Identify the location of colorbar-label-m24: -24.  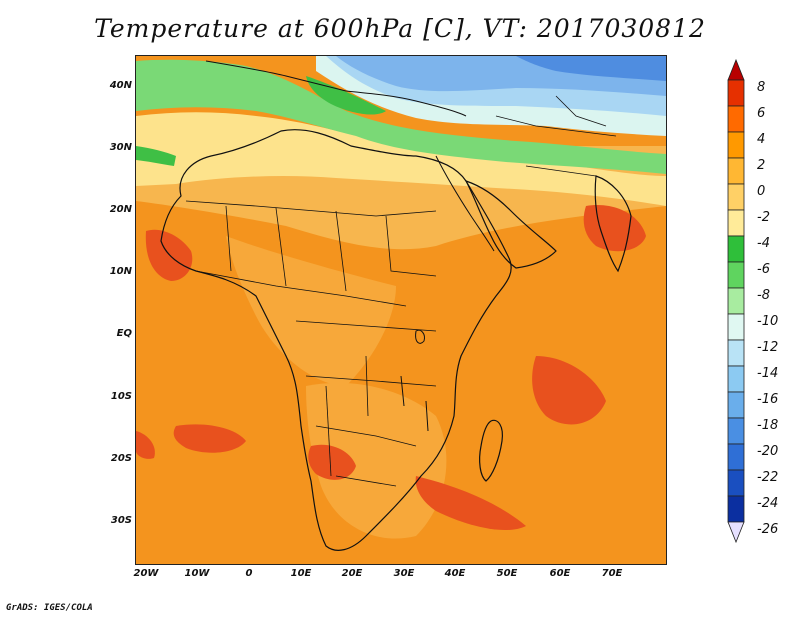
(768, 503).